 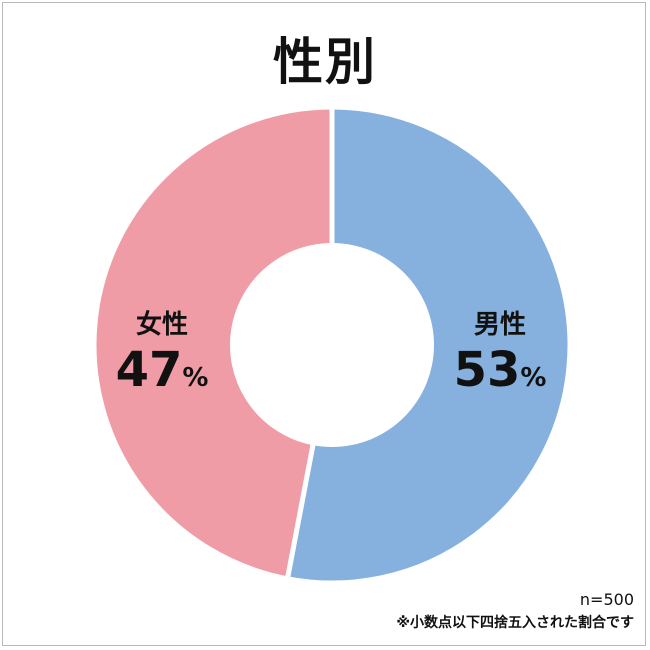 I want to click on donut-hole, so click(x=332, y=345).